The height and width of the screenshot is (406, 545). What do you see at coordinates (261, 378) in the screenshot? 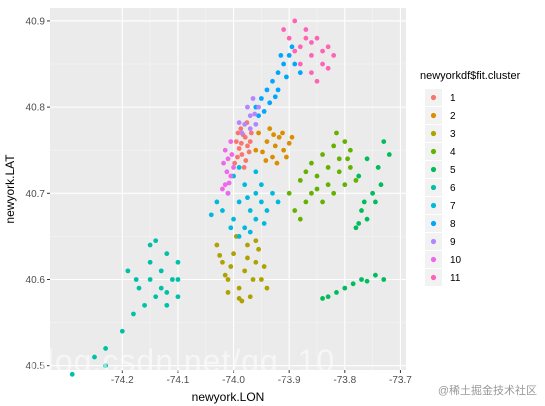
I see `x-axis-ticks: -74.2 -74.1 -74.0 -73.9 -73.8 -73.7` at bounding box center [261, 378].